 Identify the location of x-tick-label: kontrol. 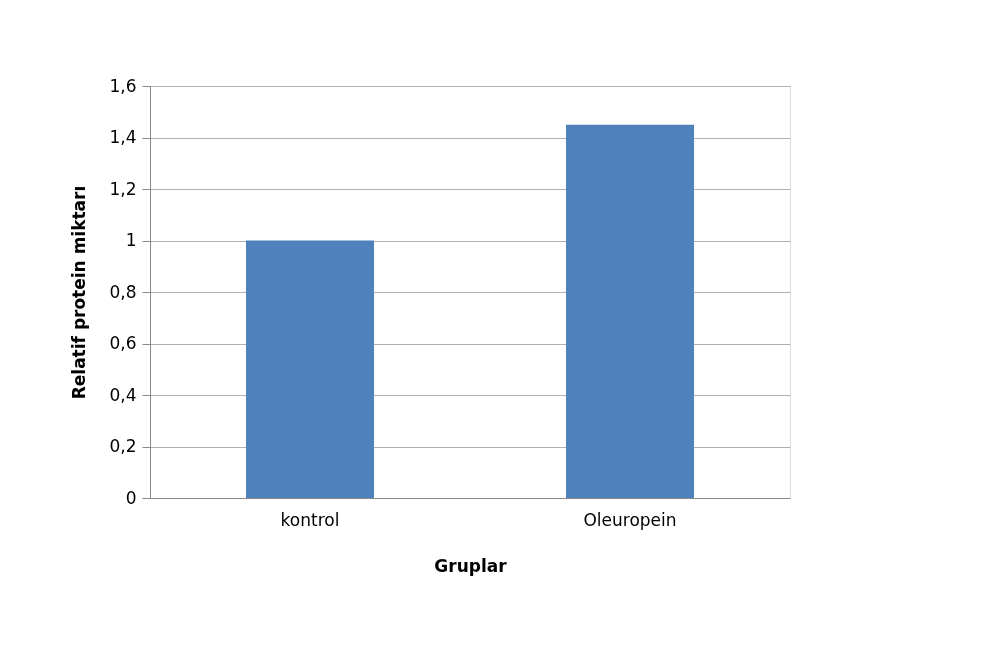
(310, 519).